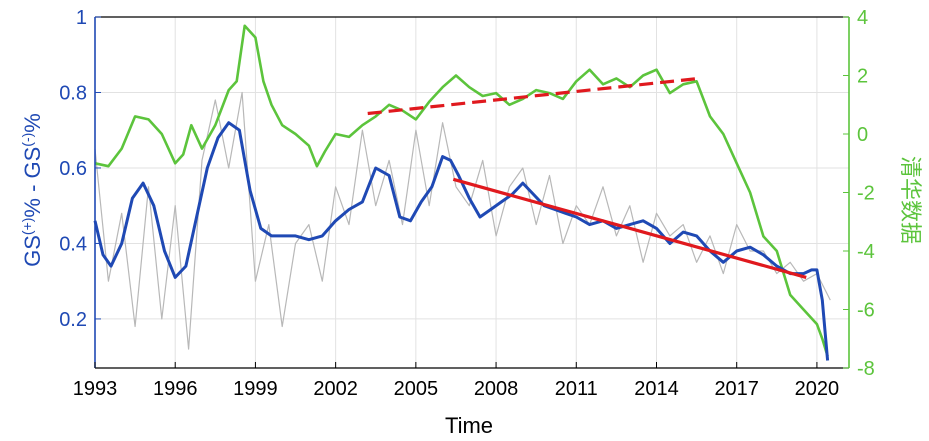 This screenshot has height=441, width=929. Describe the element at coordinates (866, 369) in the screenshot. I see `y-right-tick-label: -8` at that location.